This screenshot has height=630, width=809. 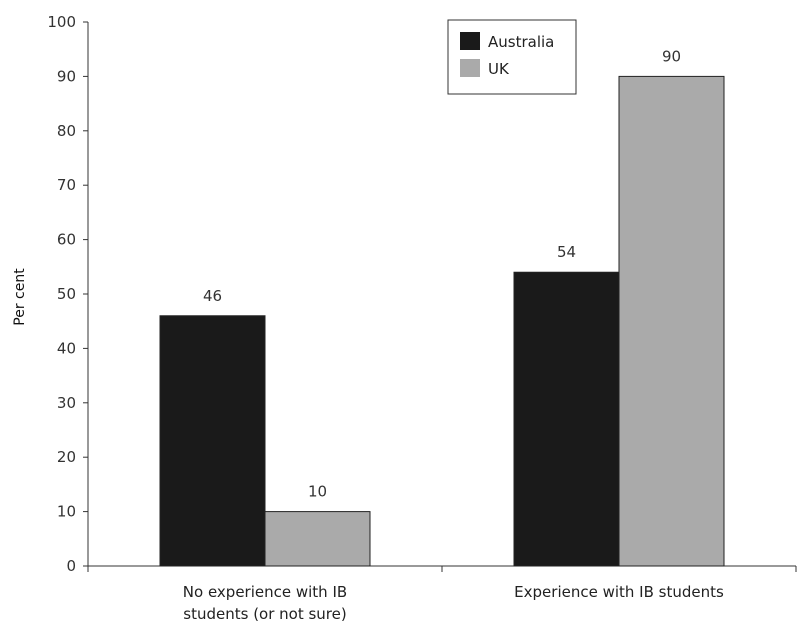 I want to click on y-tick-label: 90, so click(x=66, y=76).